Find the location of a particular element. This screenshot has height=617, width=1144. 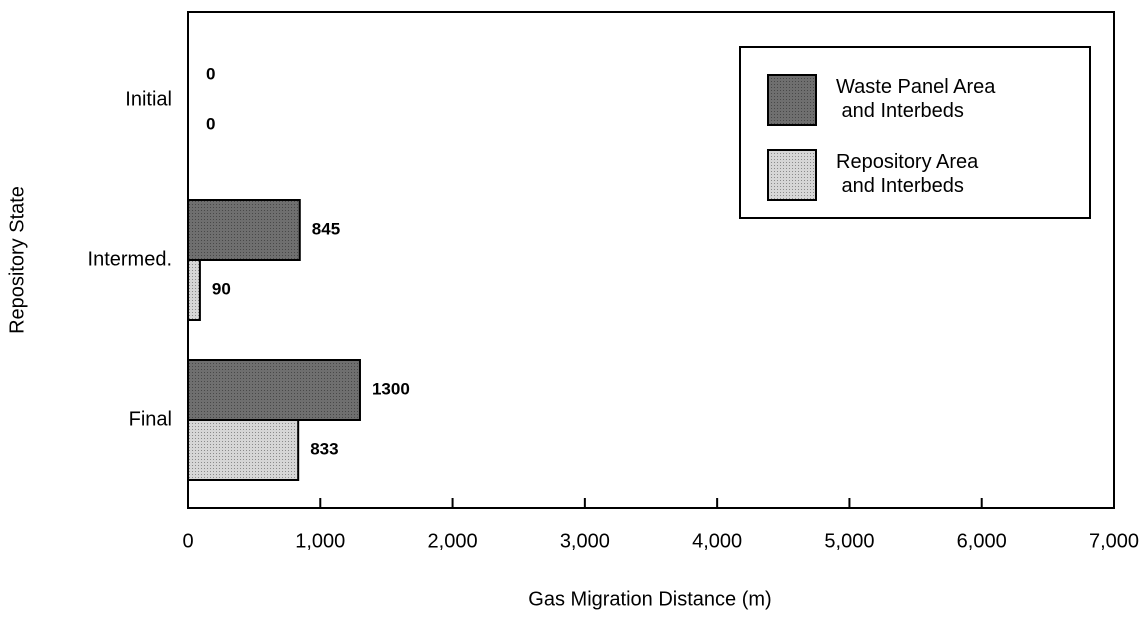

y-axis-title: Repository State is located at coordinates (17, 260).